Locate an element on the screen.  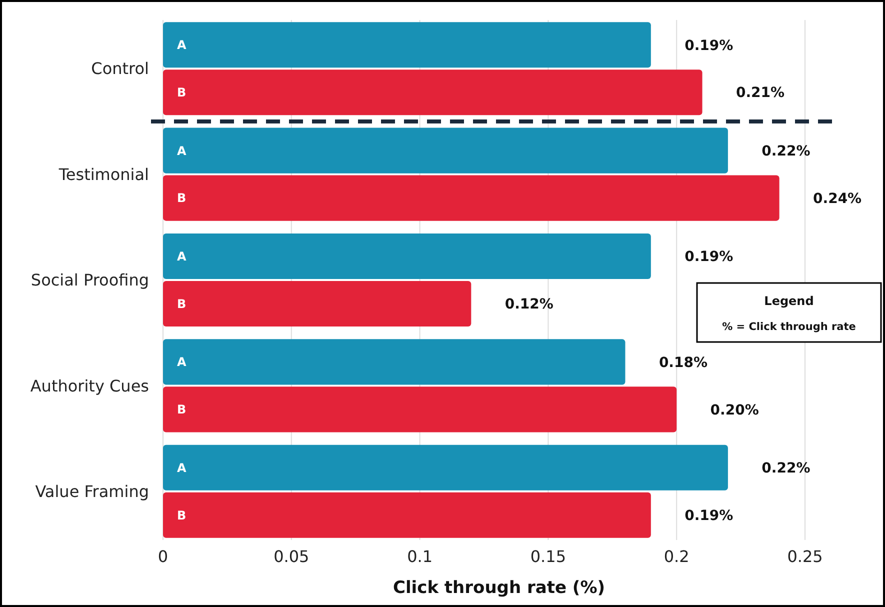
annotation: % = Click through rate is located at coordinates (789, 327).